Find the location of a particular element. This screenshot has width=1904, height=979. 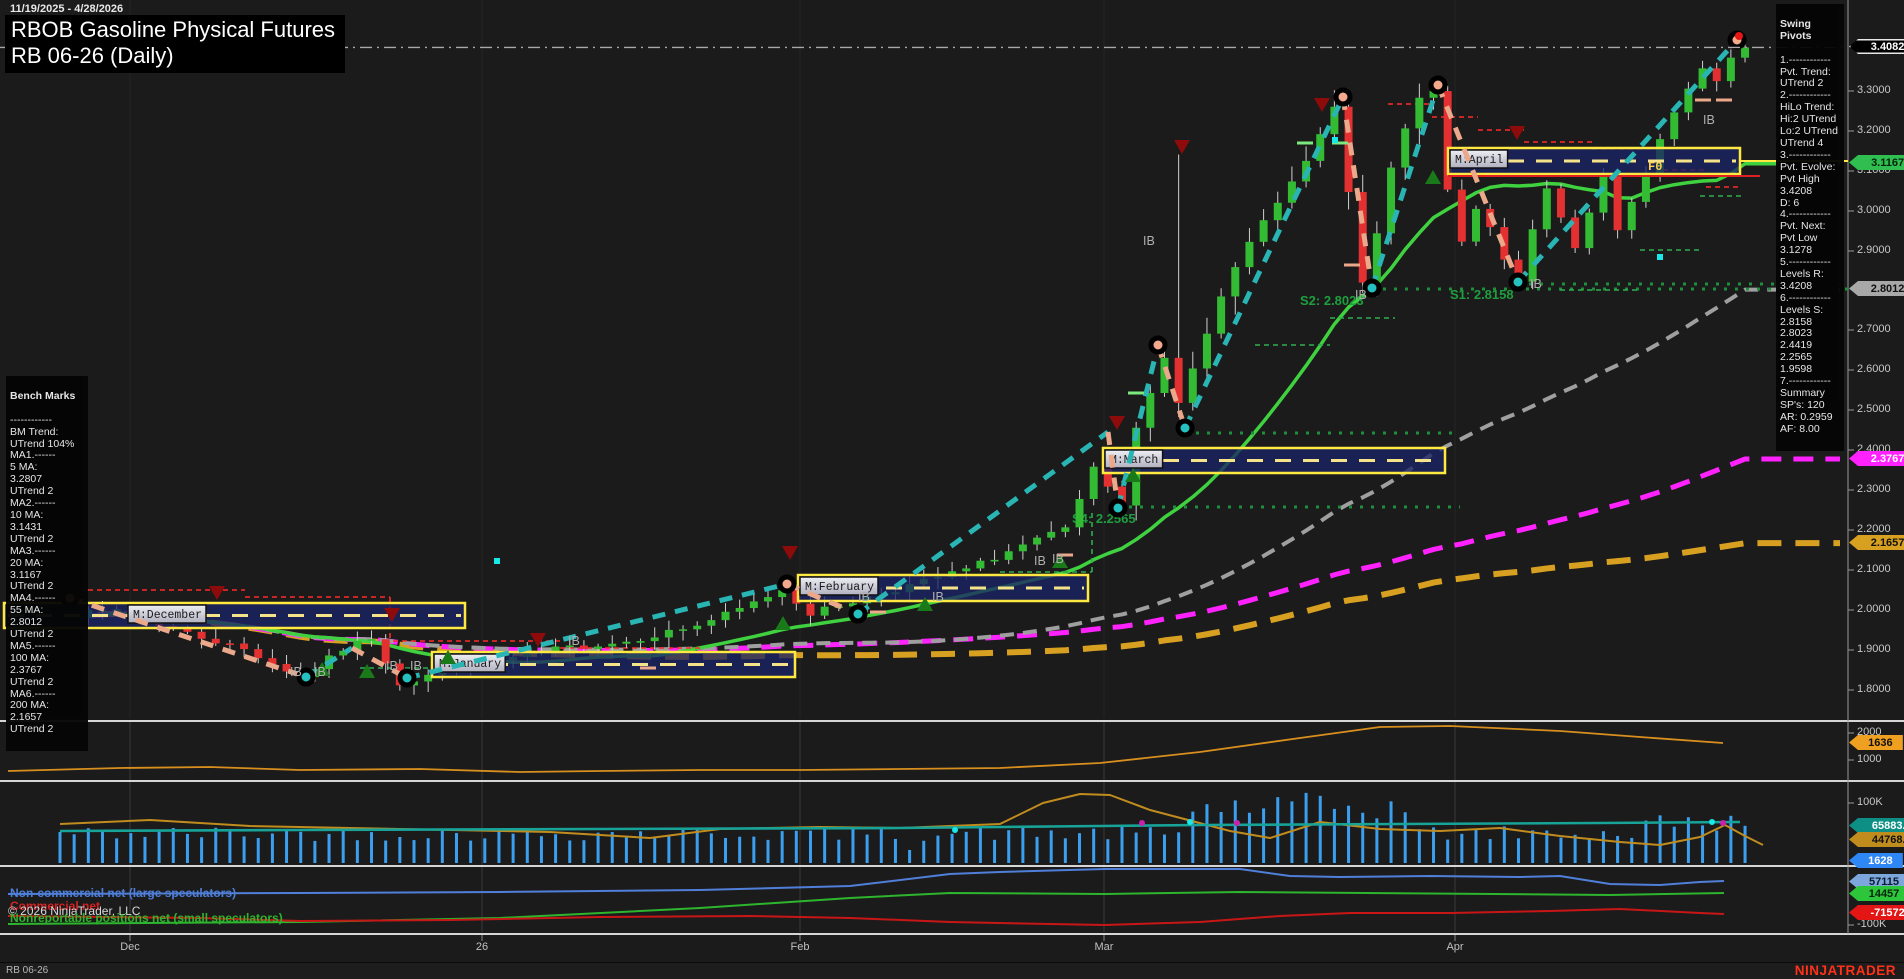

time-axis-label: Feb is located at coordinates (800, 947).